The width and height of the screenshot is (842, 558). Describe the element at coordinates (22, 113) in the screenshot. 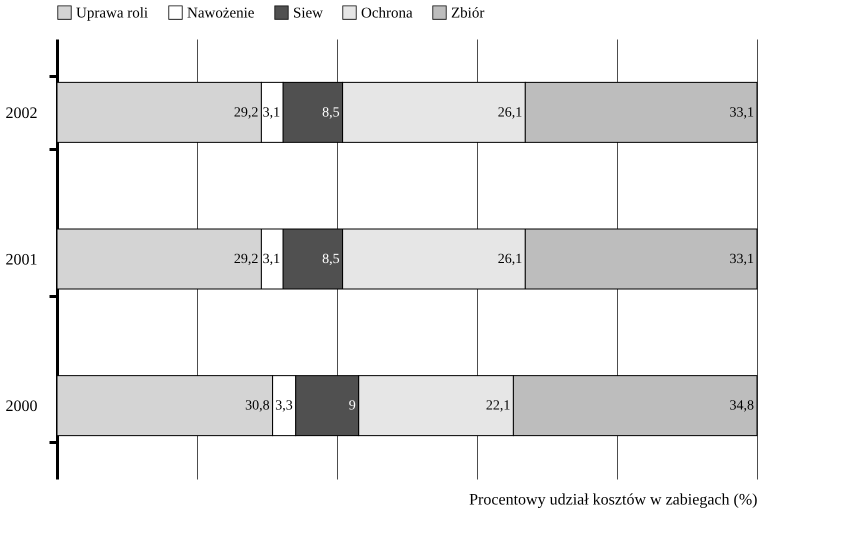

I see `y-tick-label: 2002` at that location.